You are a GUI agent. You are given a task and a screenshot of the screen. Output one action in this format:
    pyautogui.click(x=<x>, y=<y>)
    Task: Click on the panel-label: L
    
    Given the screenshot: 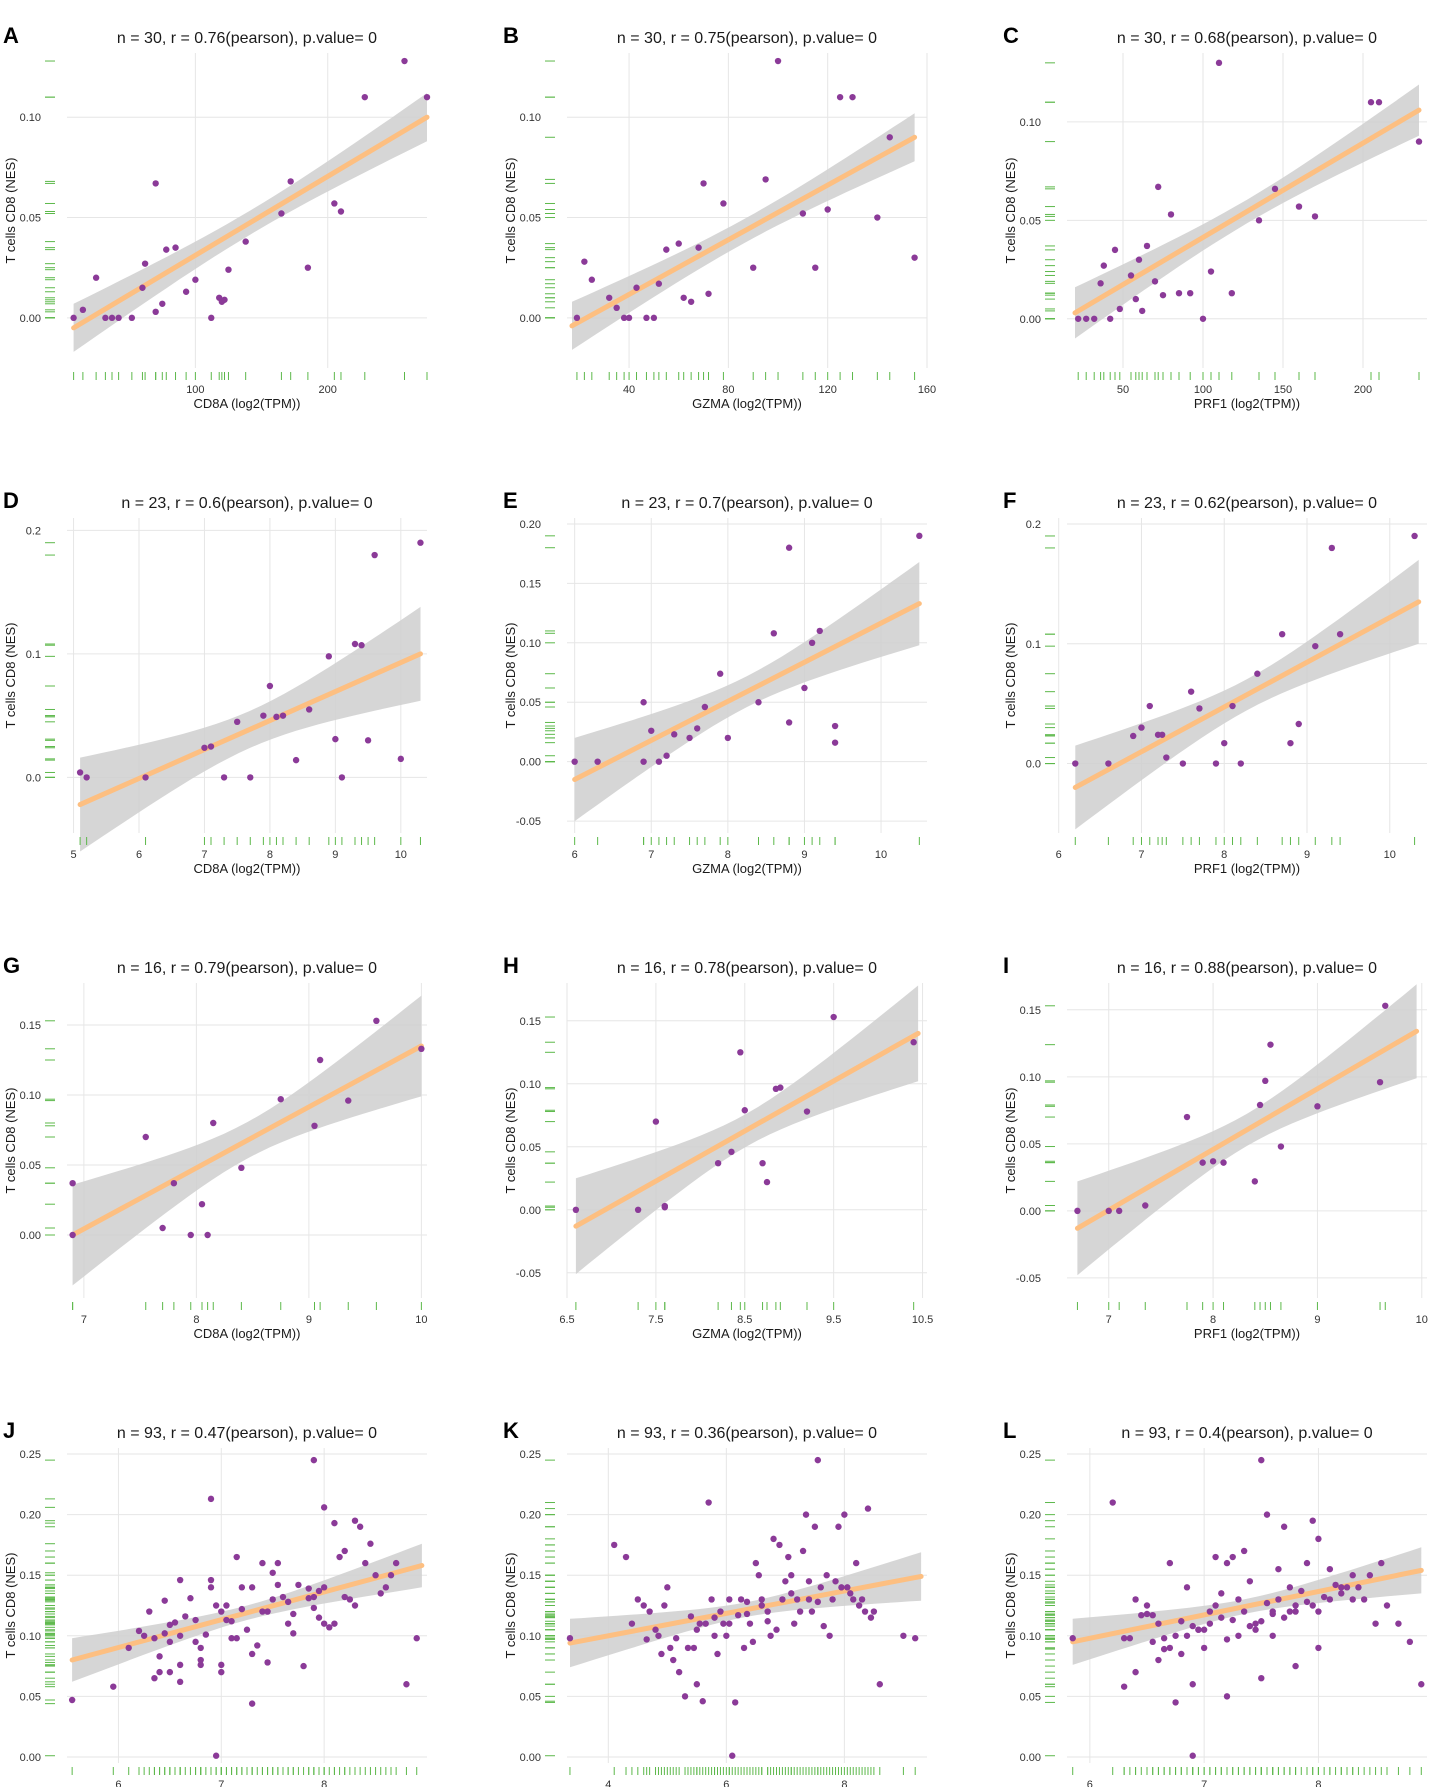 What is the action you would take?
    pyautogui.click(x=1009, y=1430)
    